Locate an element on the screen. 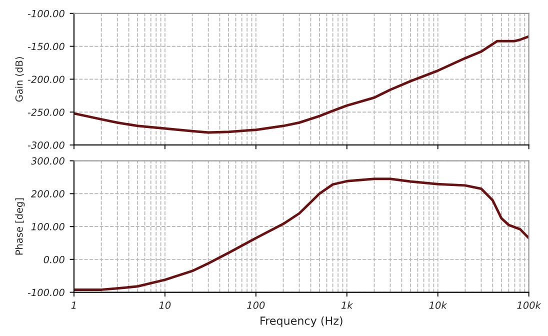 This screenshot has width=548, height=336. x-tick-label: 100 is located at coordinates (256, 305).